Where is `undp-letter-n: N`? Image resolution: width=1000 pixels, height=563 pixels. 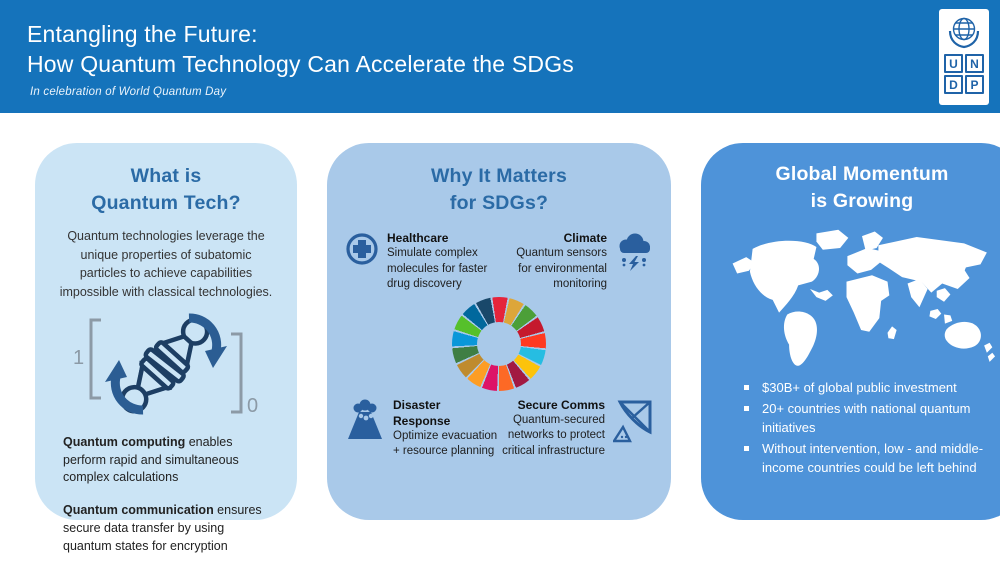
undp-letter-n: N is located at coordinates (974, 63).